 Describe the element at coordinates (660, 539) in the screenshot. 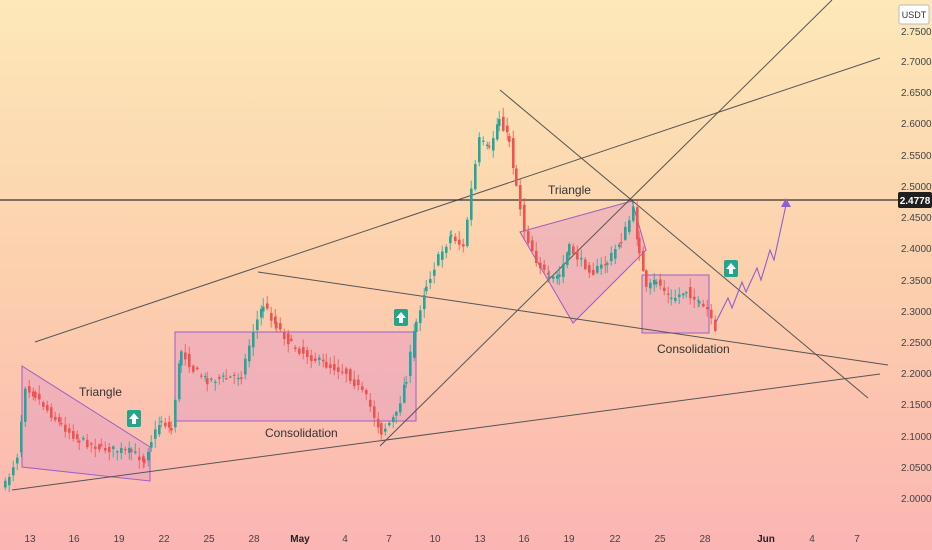

I see `x-tick-label: 25` at that location.